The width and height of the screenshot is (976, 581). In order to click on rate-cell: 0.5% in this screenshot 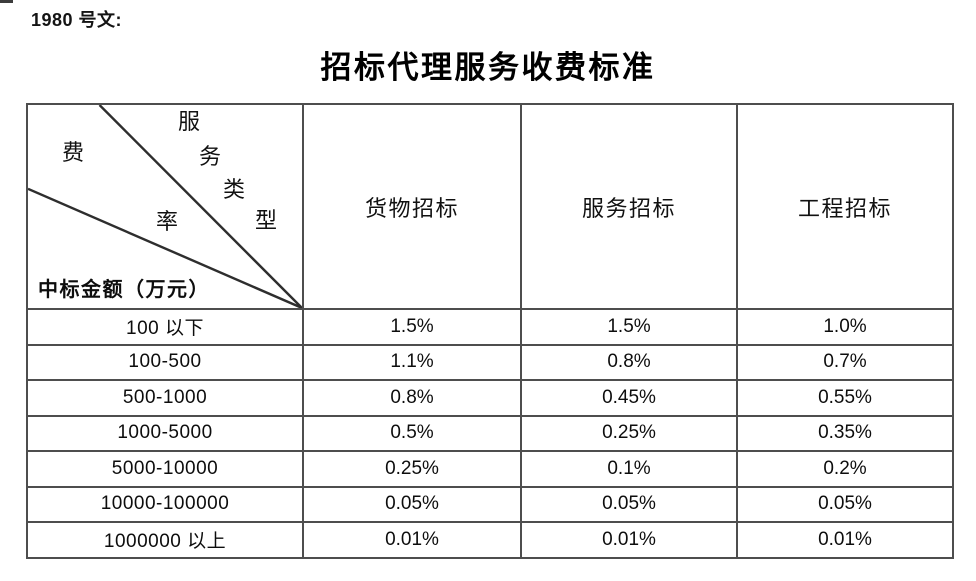, I will do `click(412, 433)`.